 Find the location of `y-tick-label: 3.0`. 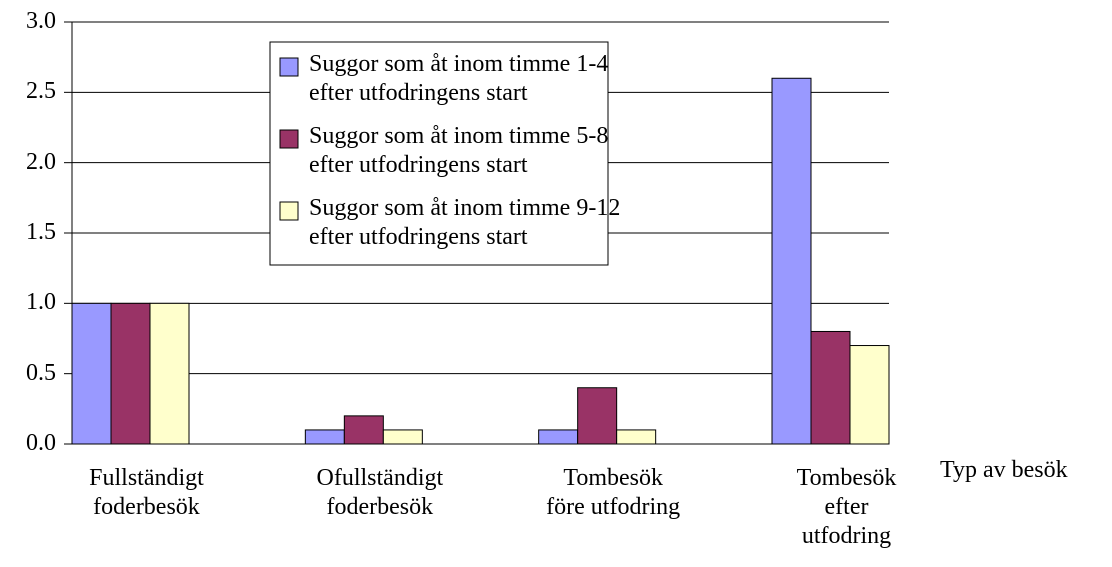

y-tick-label: 3.0 is located at coordinates (41, 21).